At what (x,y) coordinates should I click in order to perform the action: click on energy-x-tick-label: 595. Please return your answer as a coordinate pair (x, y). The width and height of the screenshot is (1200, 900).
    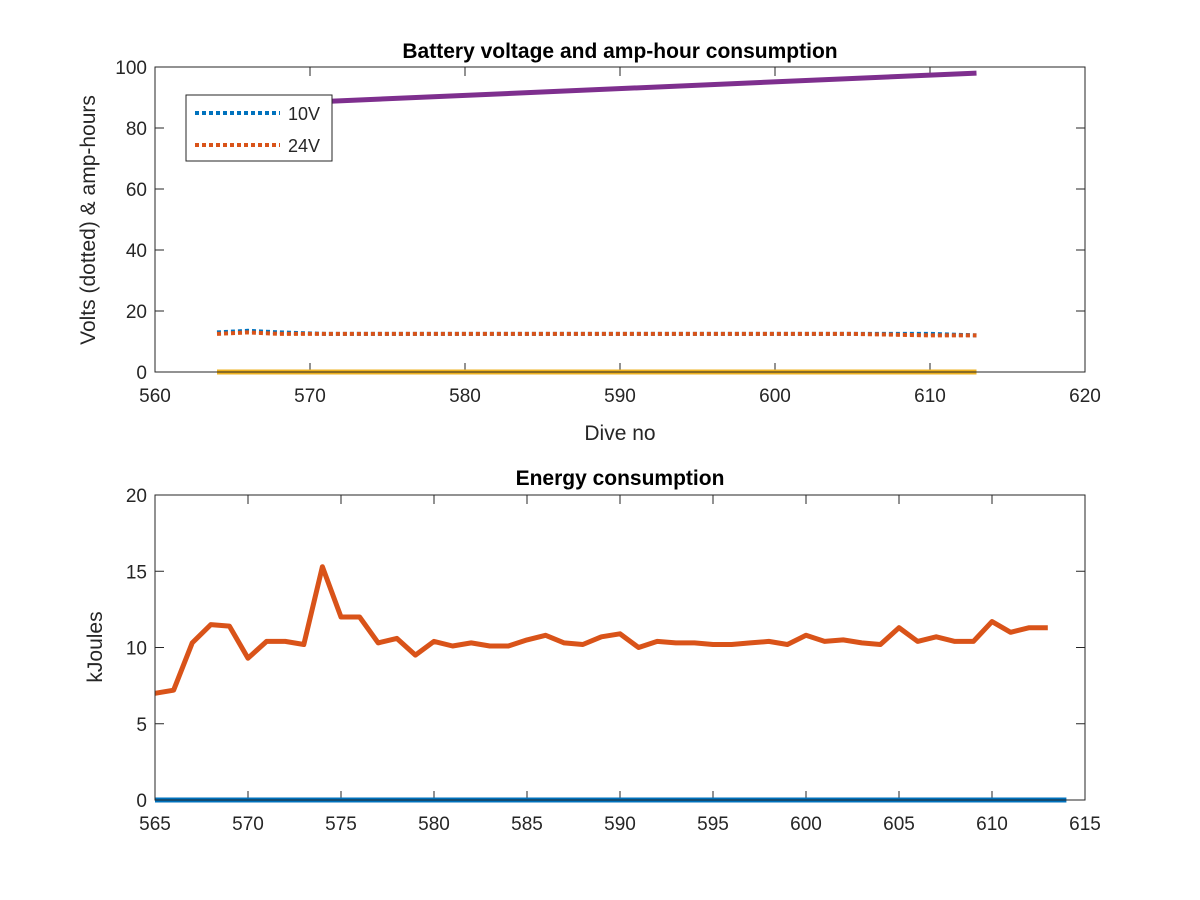
    Looking at the image, I should click on (713, 824).